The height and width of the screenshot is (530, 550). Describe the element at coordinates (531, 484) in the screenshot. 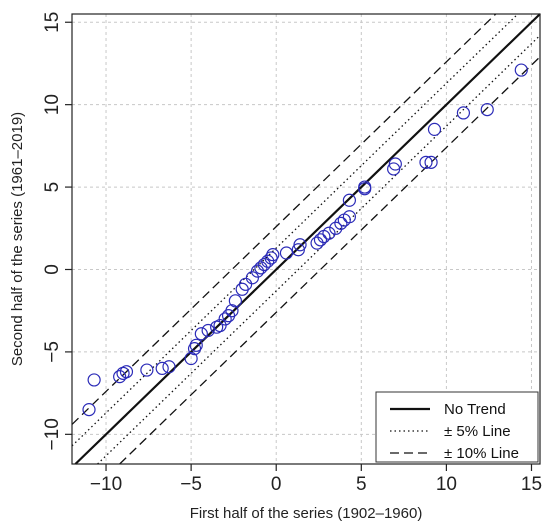

I see `x-tick-label-5: 15` at that location.